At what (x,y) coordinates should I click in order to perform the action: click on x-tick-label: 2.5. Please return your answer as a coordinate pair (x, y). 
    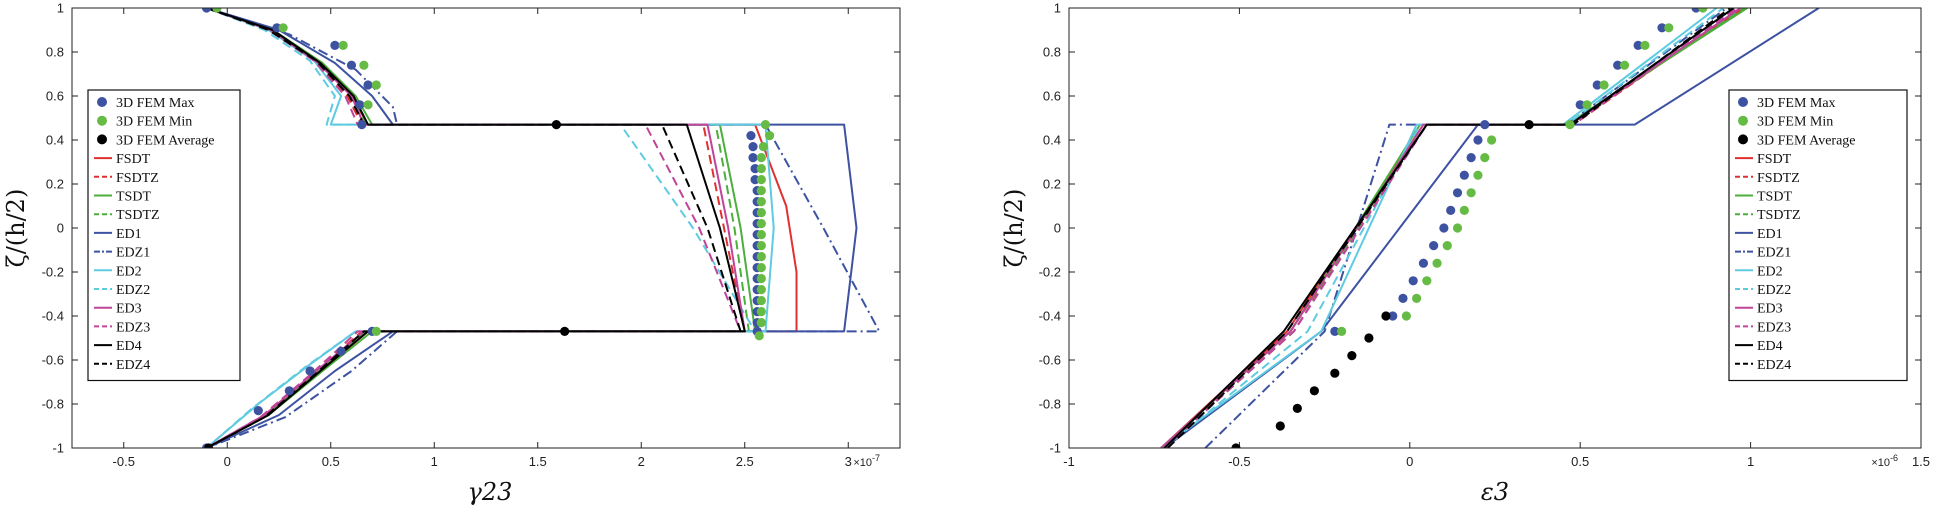
    Looking at the image, I should click on (745, 461).